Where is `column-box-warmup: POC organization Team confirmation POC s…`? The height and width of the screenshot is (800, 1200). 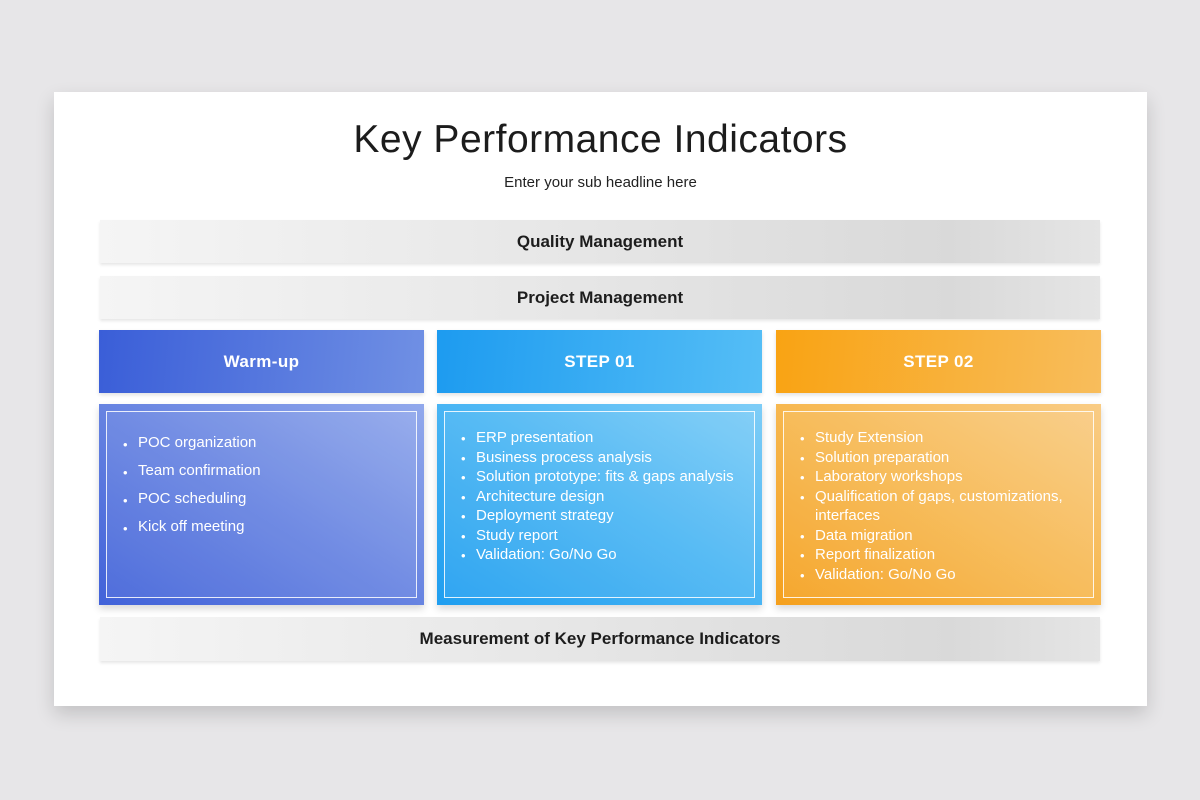
column-box-warmup: POC organization Team confirmation POC s… is located at coordinates (261, 504).